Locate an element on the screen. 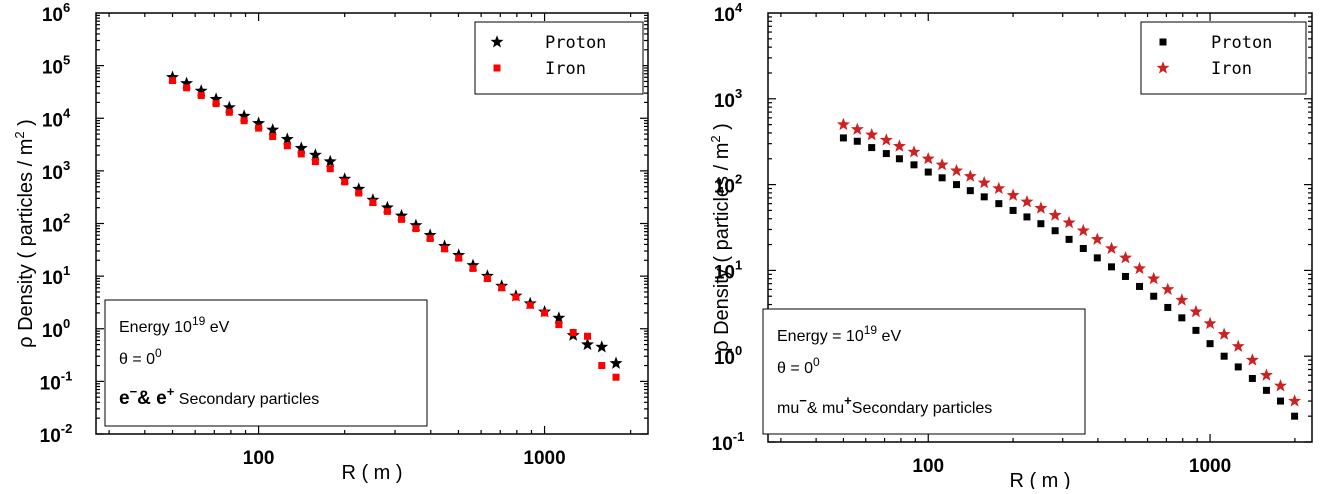 Image resolution: width=1329 pixels, height=494 pixels. annotation-energy: Energy 1019 eV is located at coordinates (174, 325).